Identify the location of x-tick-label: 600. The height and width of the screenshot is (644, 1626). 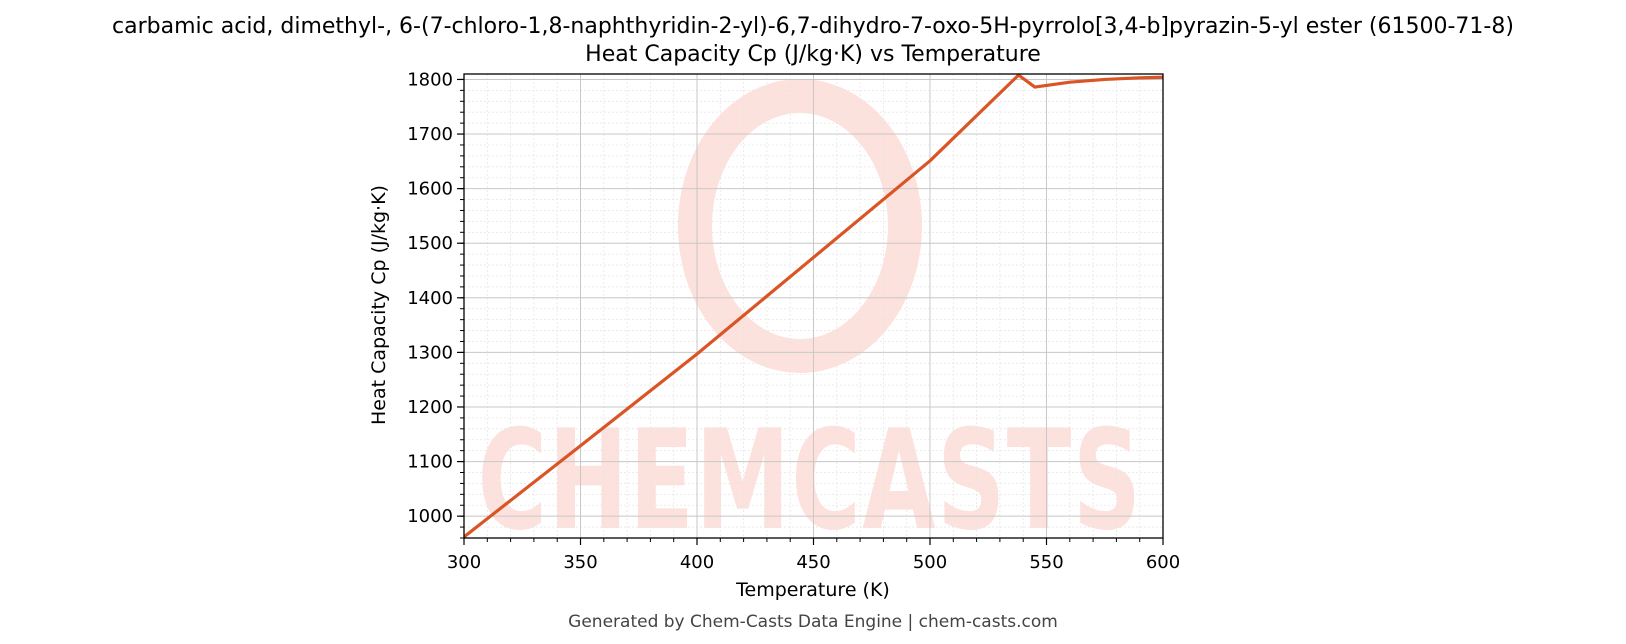
(1163, 562).